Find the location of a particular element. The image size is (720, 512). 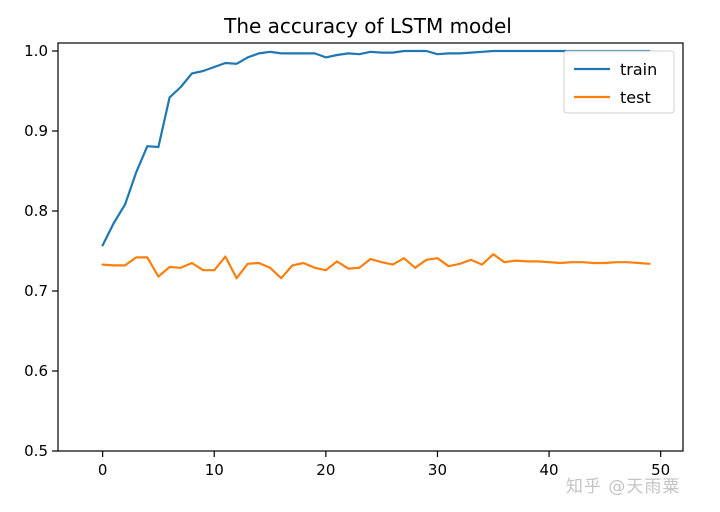

legend-label-test: test is located at coordinates (635, 97).